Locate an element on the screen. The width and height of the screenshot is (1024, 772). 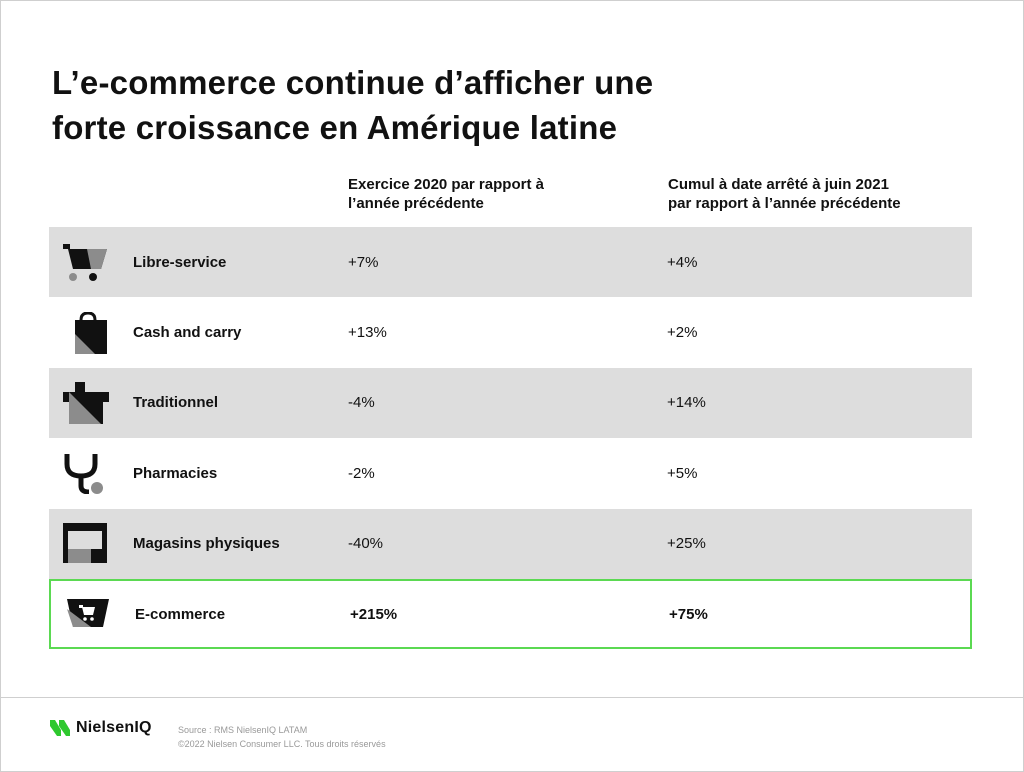
row-label: Traditionnel is located at coordinates (176, 403).